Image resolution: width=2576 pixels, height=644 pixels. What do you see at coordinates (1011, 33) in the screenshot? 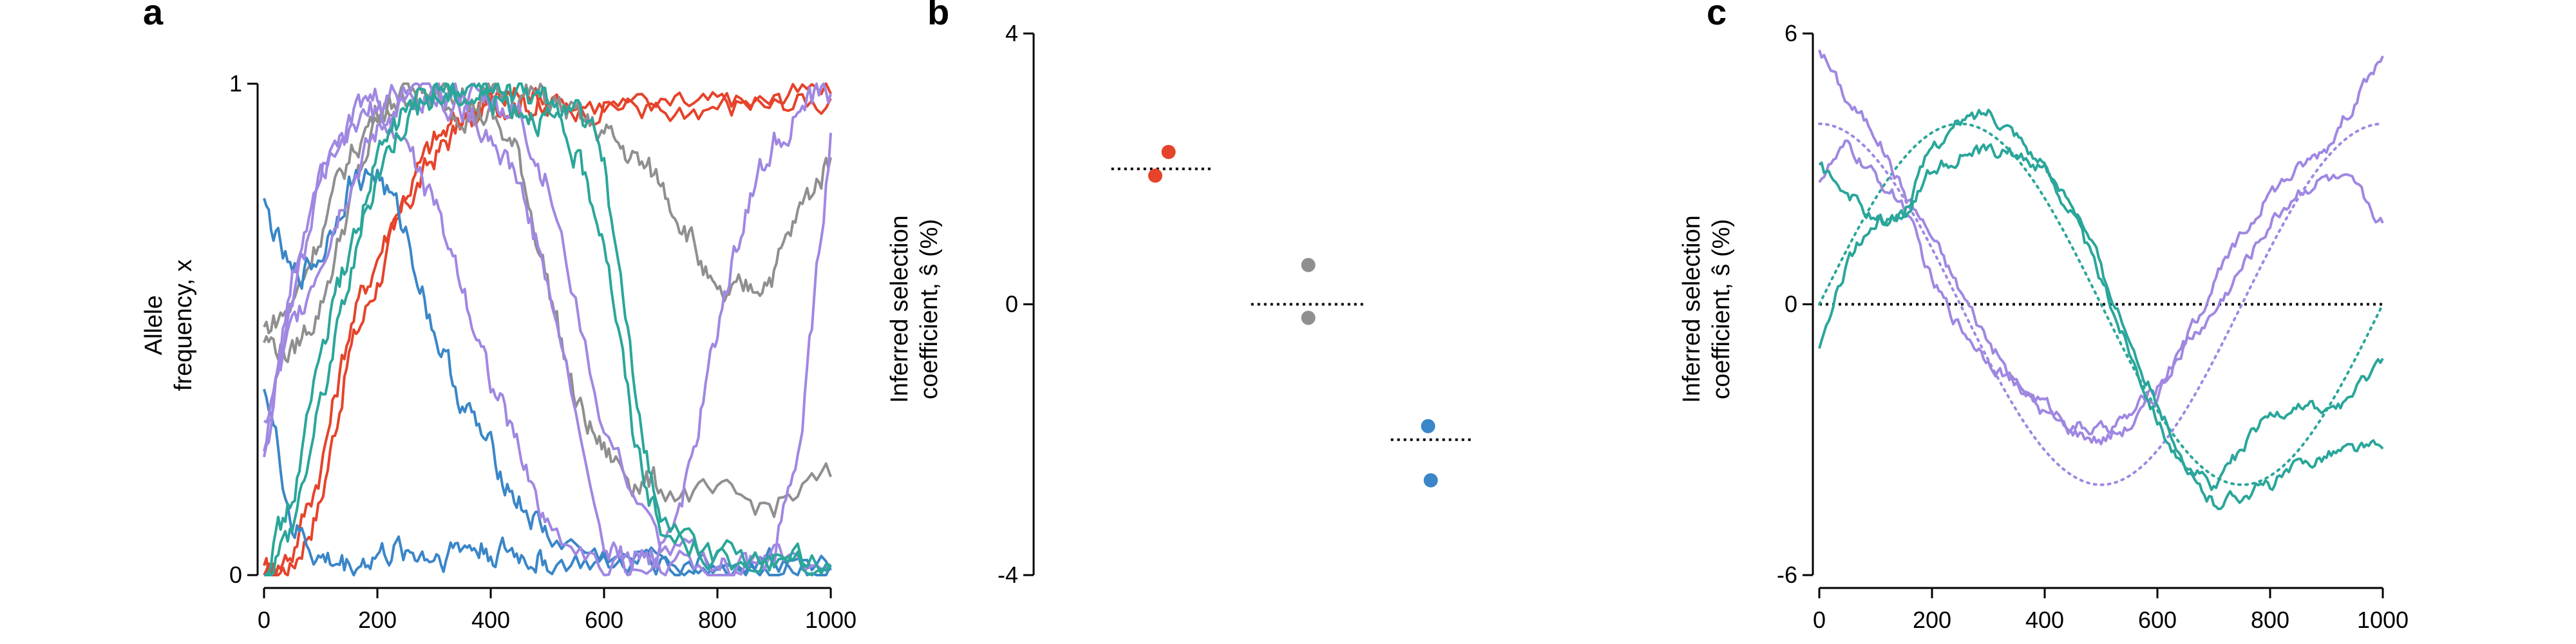
I see `y-tick-label: 4` at bounding box center [1011, 33].